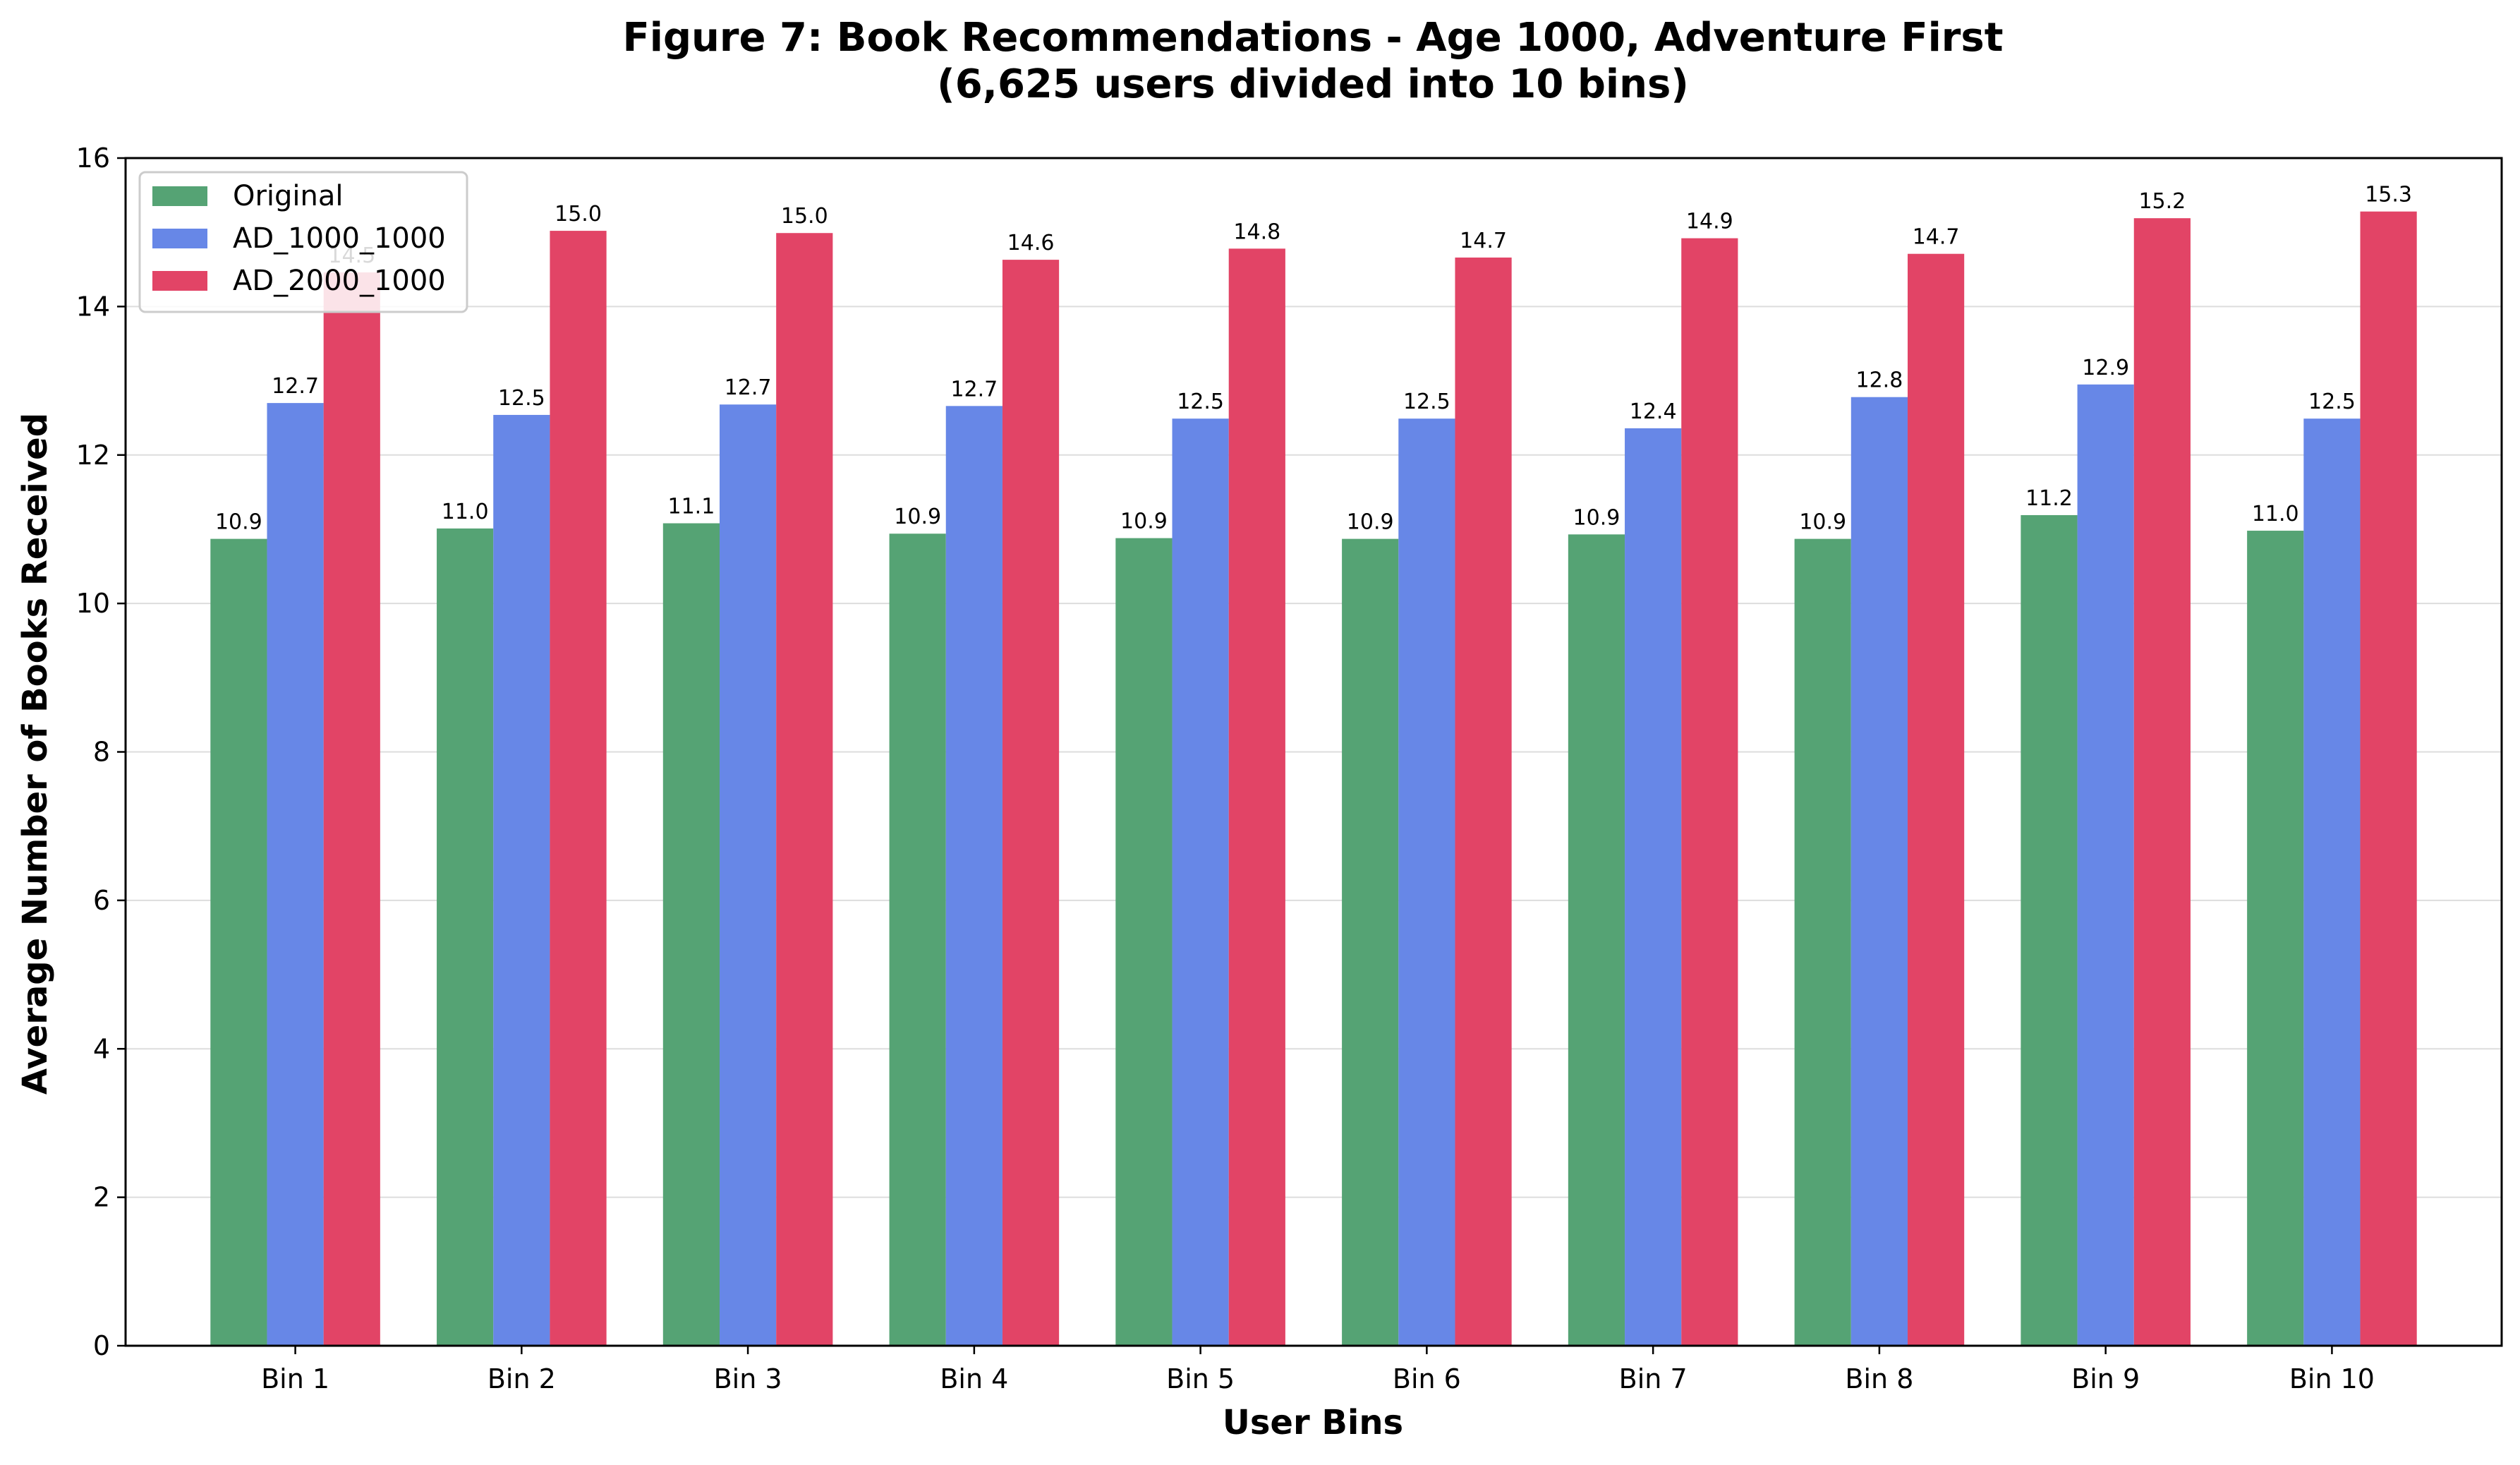 This screenshot has height=1465, width=2520. Describe the element at coordinates (692, 507) in the screenshot. I see `bar-value-label: 11.1` at that location.